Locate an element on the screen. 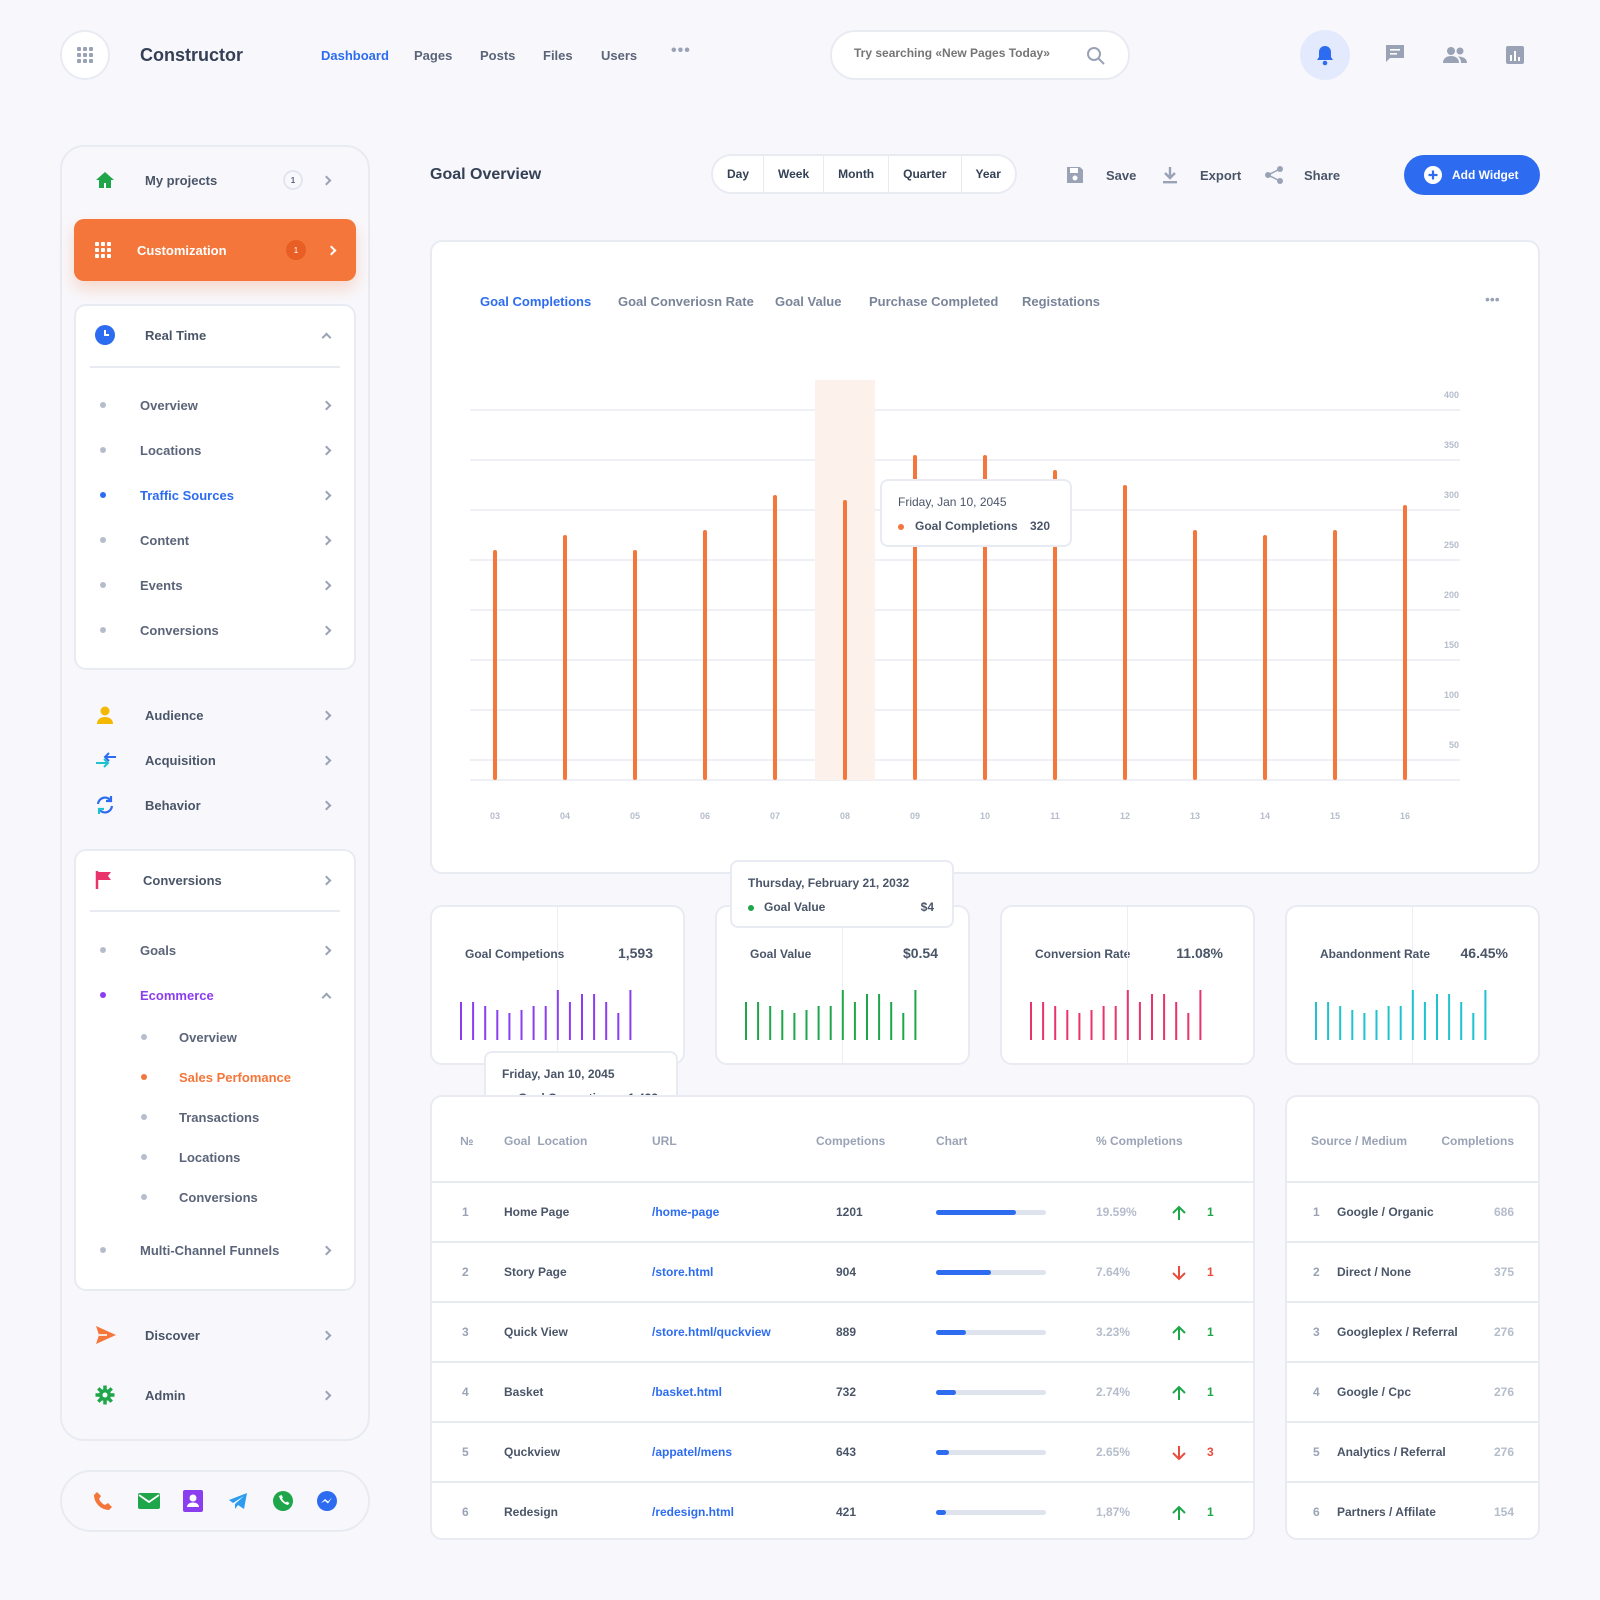 The image size is (1600, 1600). mini-card-3: Abandonment Rate 46.45% is located at coordinates (1412, 985).